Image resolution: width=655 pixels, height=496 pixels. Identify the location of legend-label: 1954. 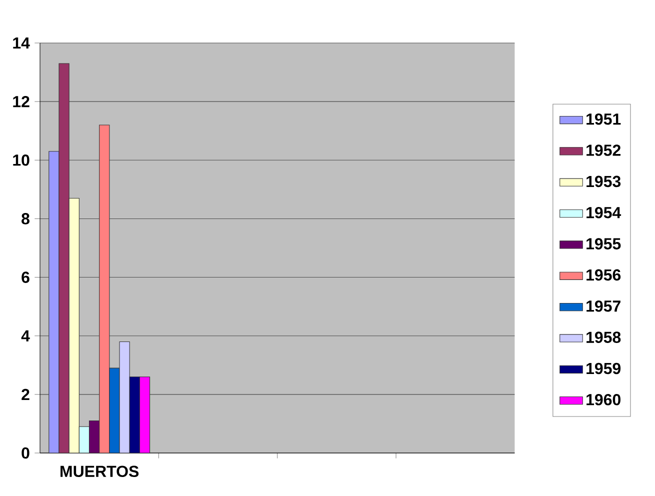
(604, 212).